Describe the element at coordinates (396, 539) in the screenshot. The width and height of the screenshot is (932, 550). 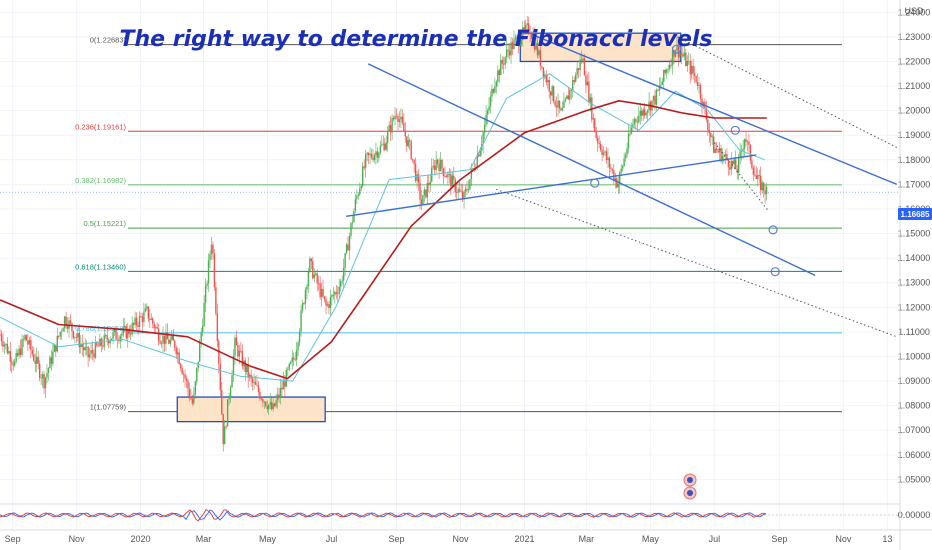
I see `x-tick-label: Sep` at that location.